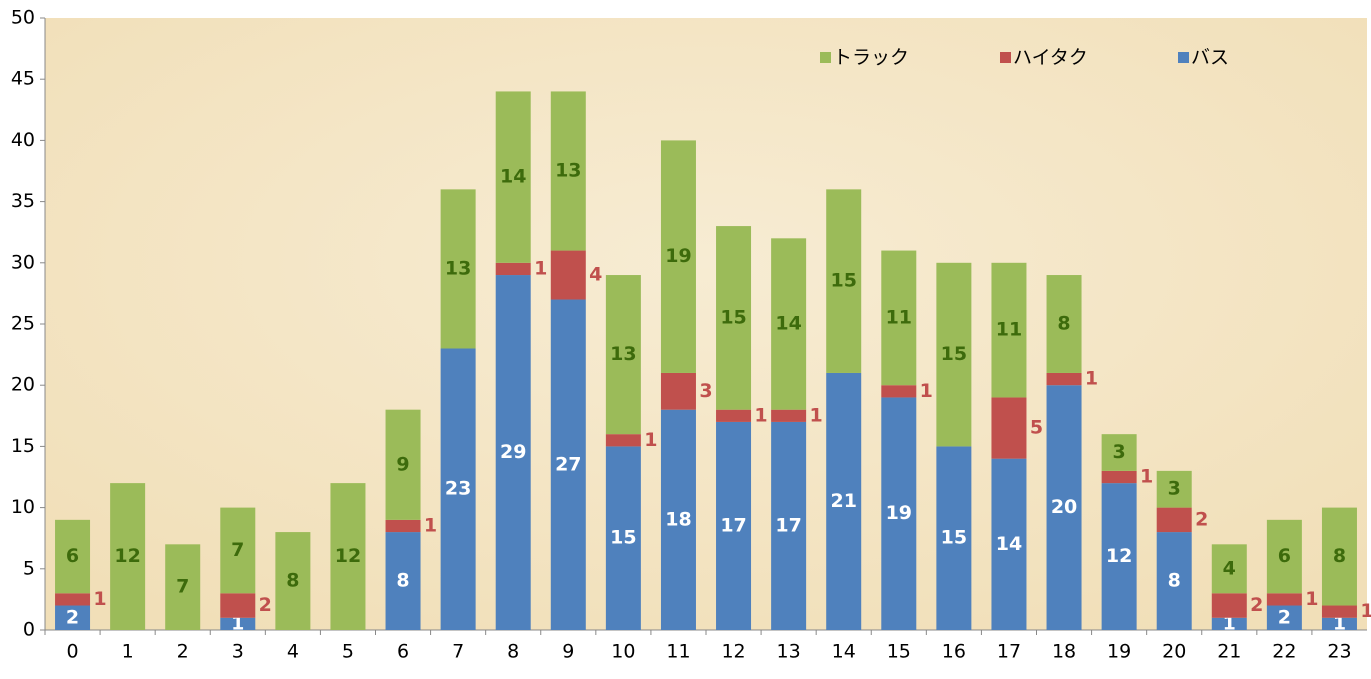 The width and height of the screenshot is (1371, 679). I want to click on y-tick-label: 10, so click(23, 507).